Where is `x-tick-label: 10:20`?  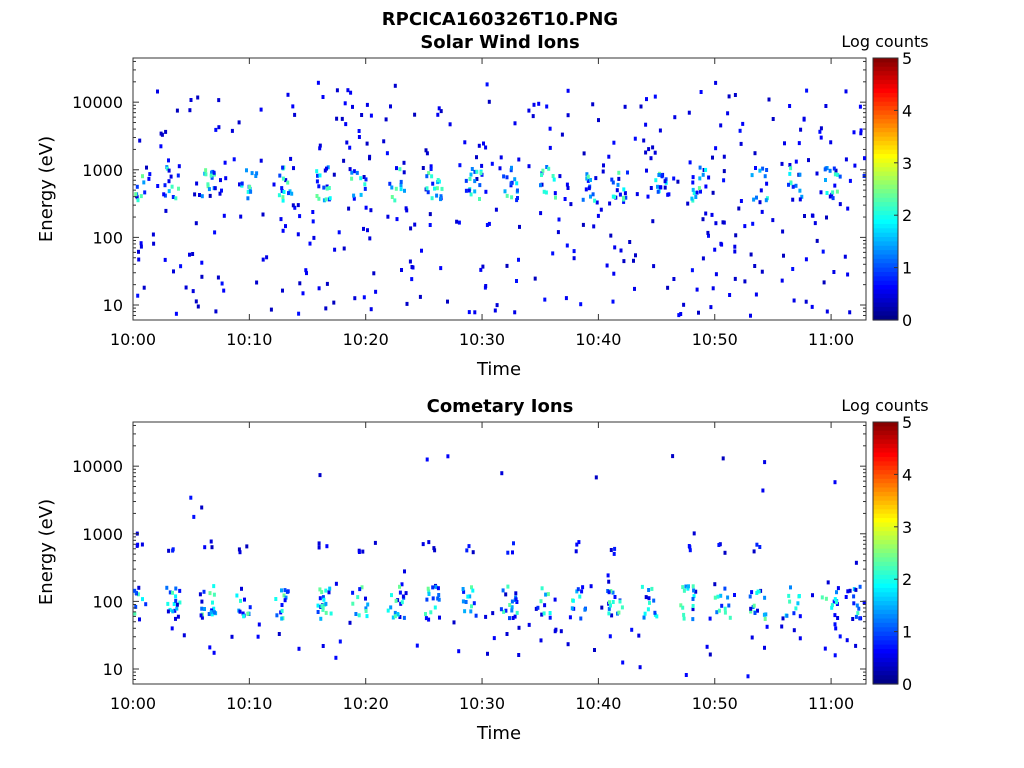 x-tick-label: 10:20 is located at coordinates (366, 703).